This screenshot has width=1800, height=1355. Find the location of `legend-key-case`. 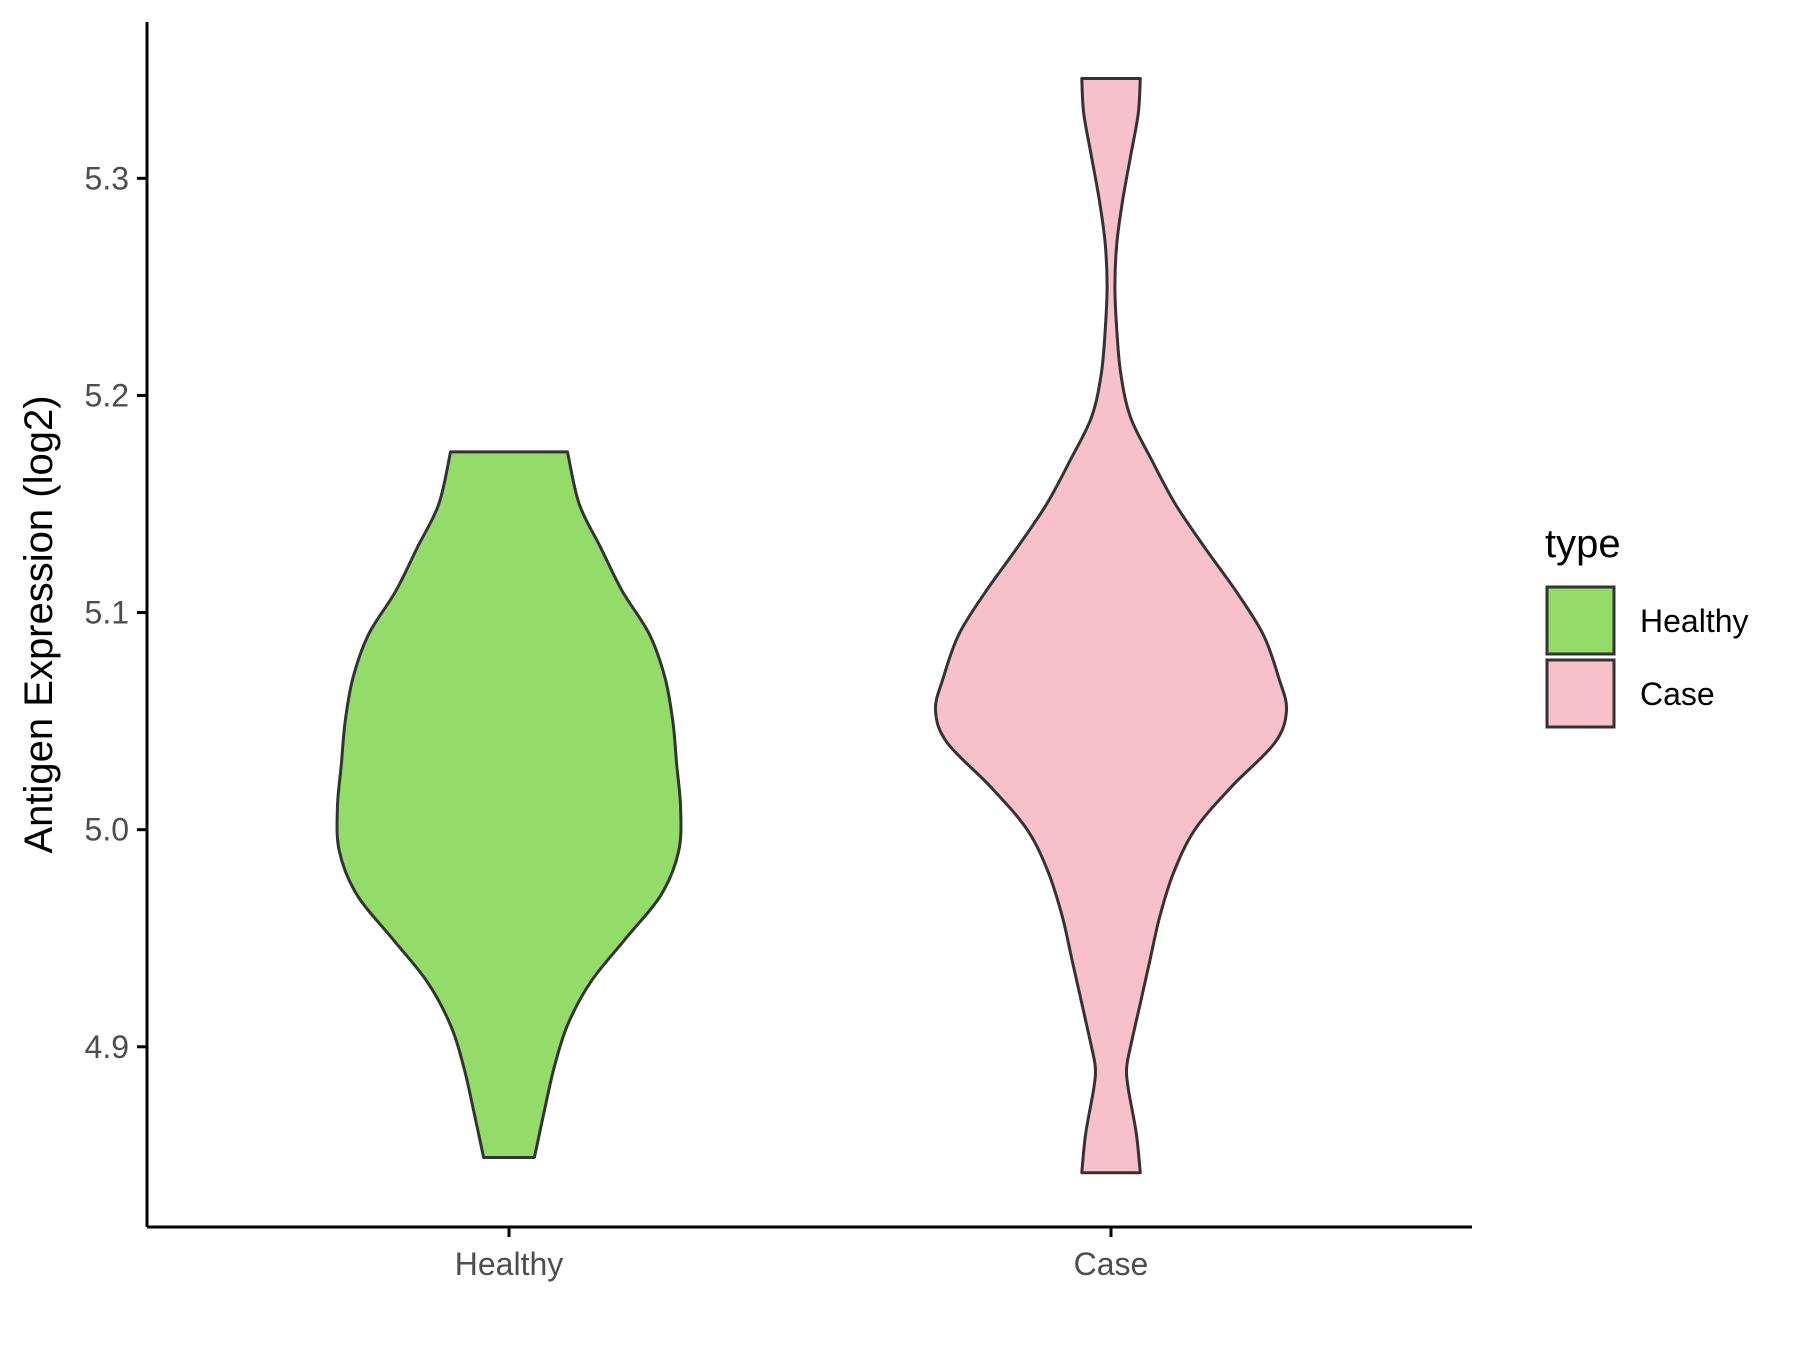

legend-key-case is located at coordinates (1580, 693).